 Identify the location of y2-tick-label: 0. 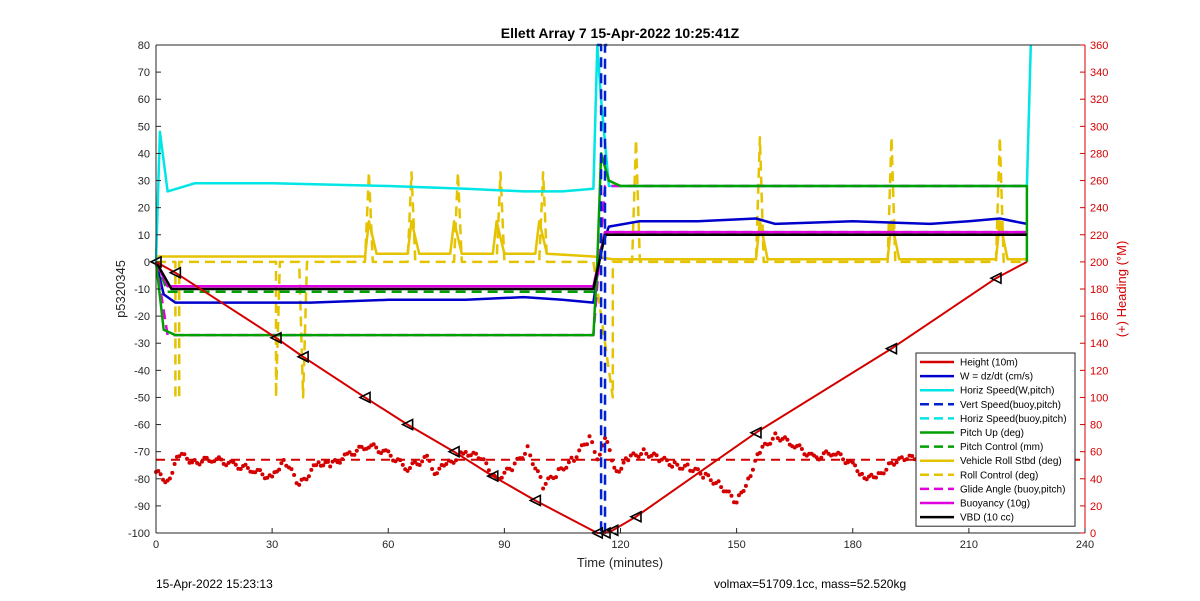
(1093, 534).